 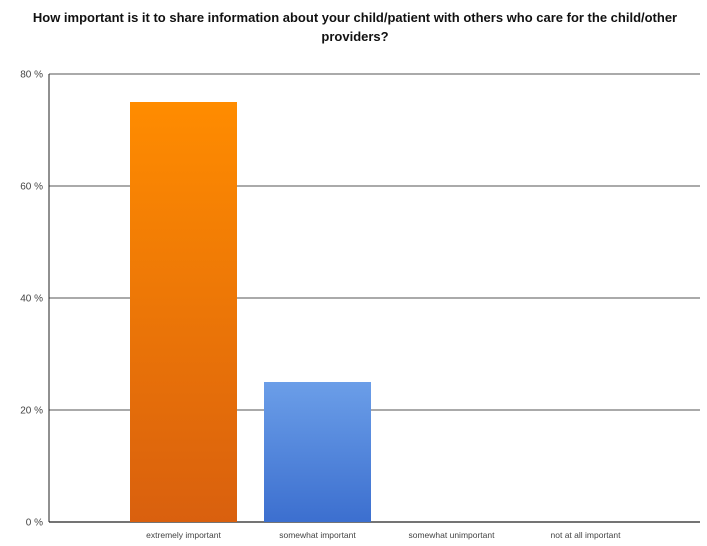 I want to click on x-tick-label: somewhat important, so click(x=317, y=535).